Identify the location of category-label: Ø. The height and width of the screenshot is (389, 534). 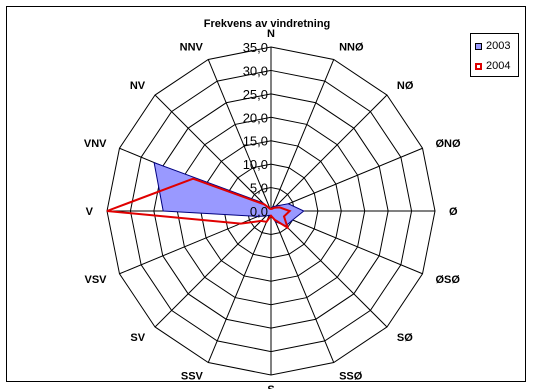
(453, 212).